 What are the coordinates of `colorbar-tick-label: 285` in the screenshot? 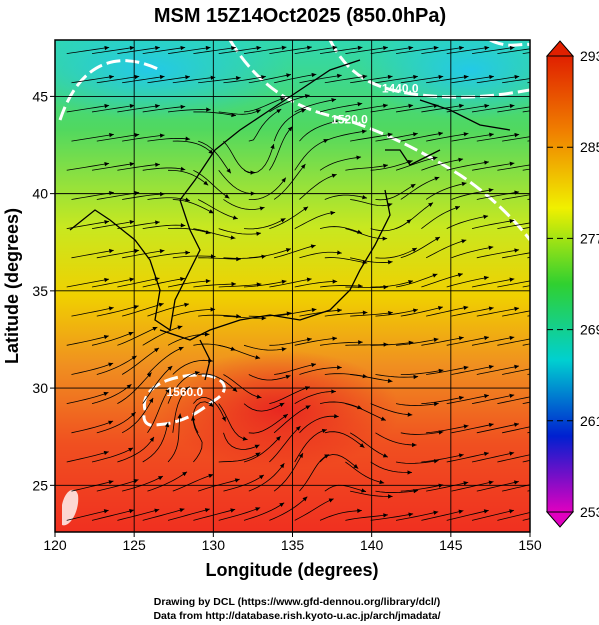 It's located at (589, 147).